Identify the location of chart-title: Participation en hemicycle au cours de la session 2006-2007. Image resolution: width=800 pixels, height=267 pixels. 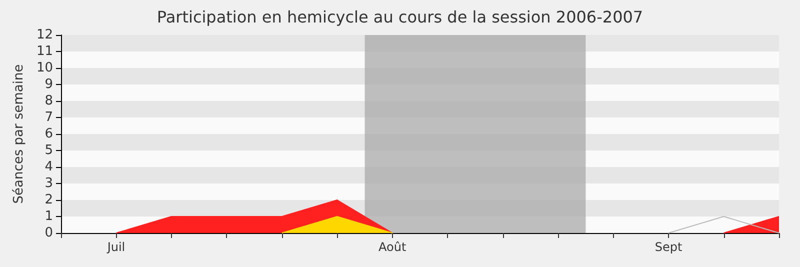
(400, 17).